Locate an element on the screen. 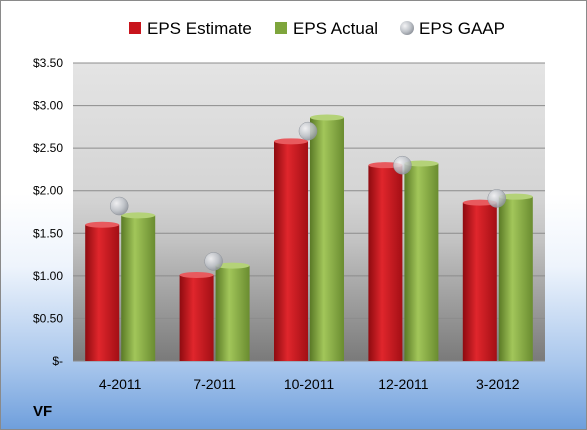 Image resolution: width=587 pixels, height=430 pixels. legend-item: EPS Actual is located at coordinates (326, 28).